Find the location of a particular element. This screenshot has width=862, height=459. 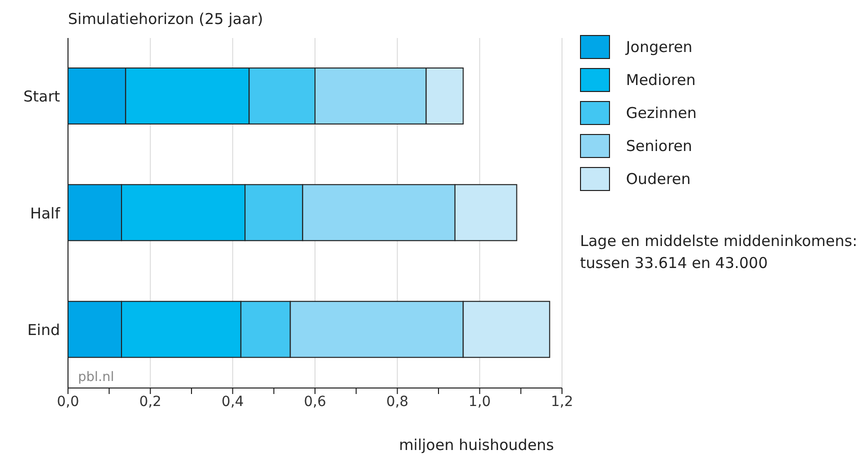

y-tick-label: Start is located at coordinates (41, 97).